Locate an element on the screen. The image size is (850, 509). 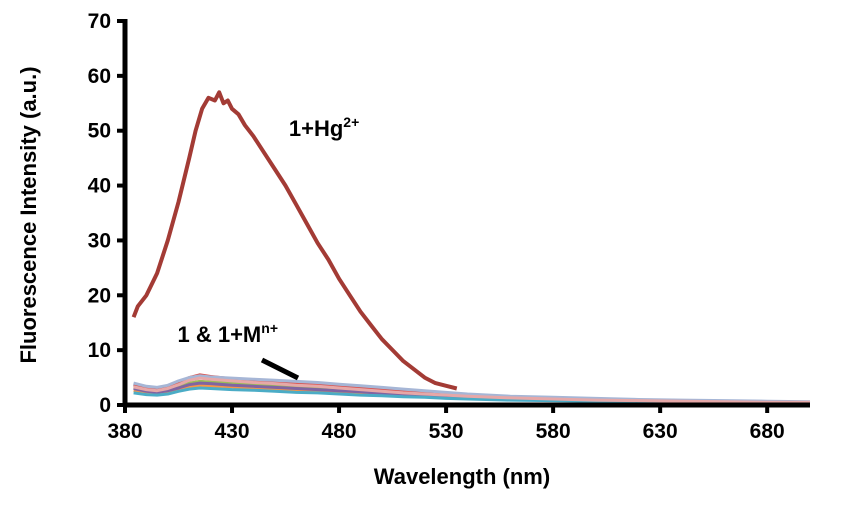
x-tick-label: 680 is located at coordinates (767, 431).